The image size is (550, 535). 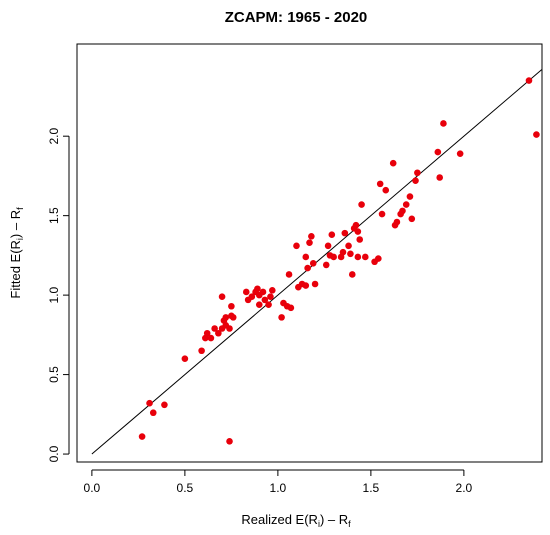 What do you see at coordinates (371, 488) in the screenshot?
I see `x-tick-label-3: 1.5` at bounding box center [371, 488].